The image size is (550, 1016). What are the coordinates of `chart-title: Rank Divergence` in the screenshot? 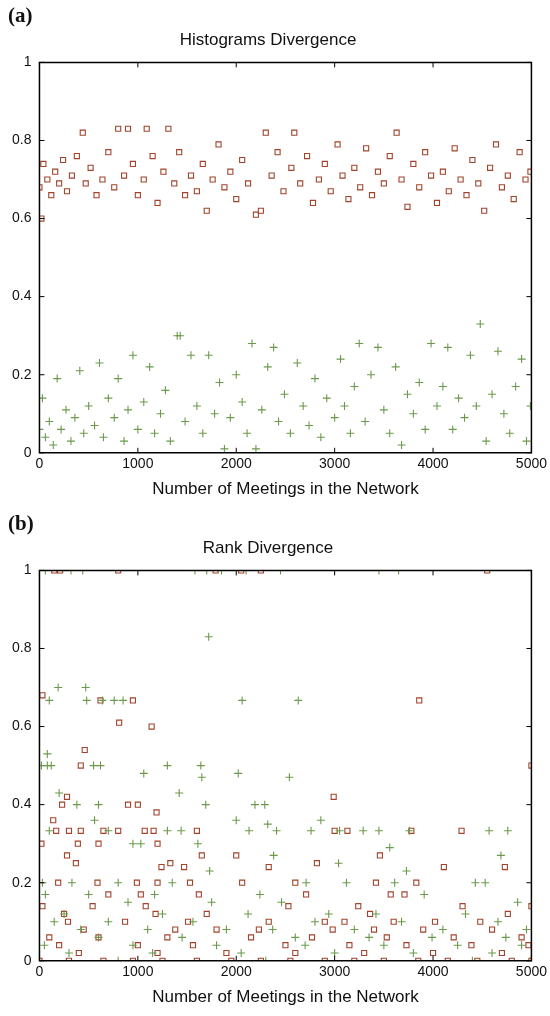 It's located at (268, 547).